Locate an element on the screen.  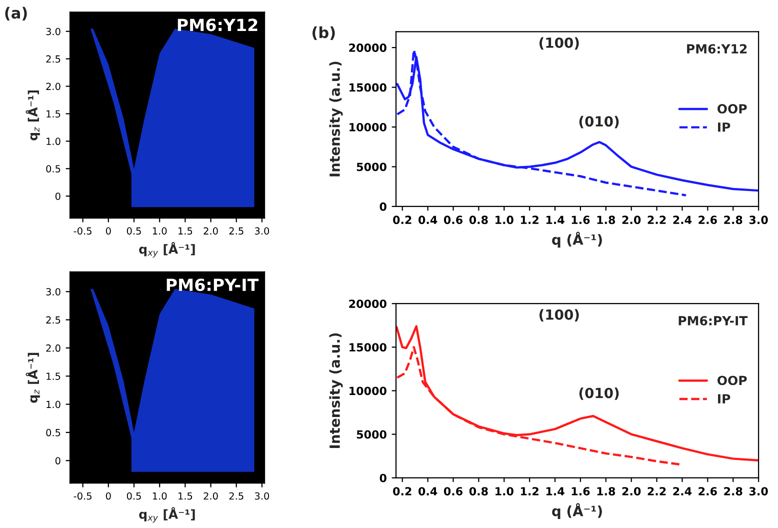
text: (a) is located at coordinates (16, 13).